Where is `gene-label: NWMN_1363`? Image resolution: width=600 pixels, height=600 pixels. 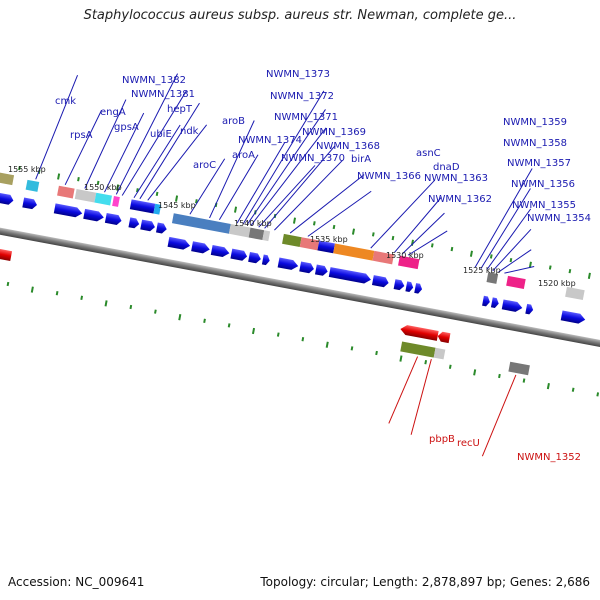 gene-label: NWMN_1363 is located at coordinates (456, 178).